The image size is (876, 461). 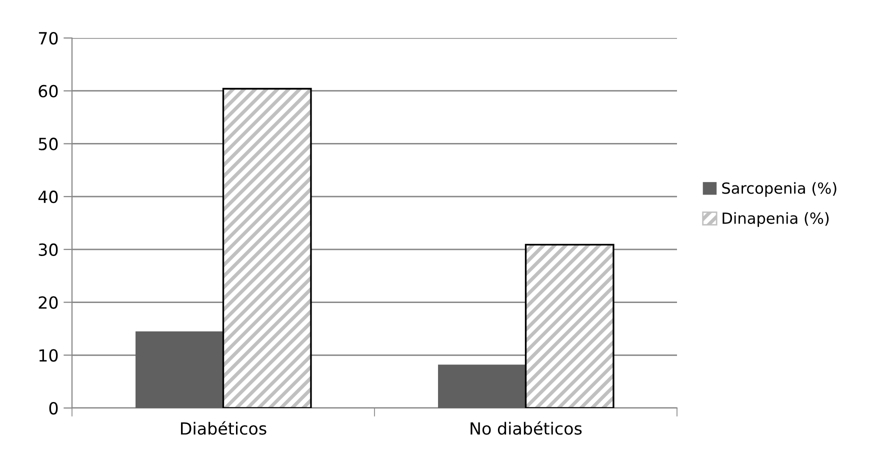 What do you see at coordinates (53, 408) in the screenshot?
I see `y-tick-label: 0` at bounding box center [53, 408].